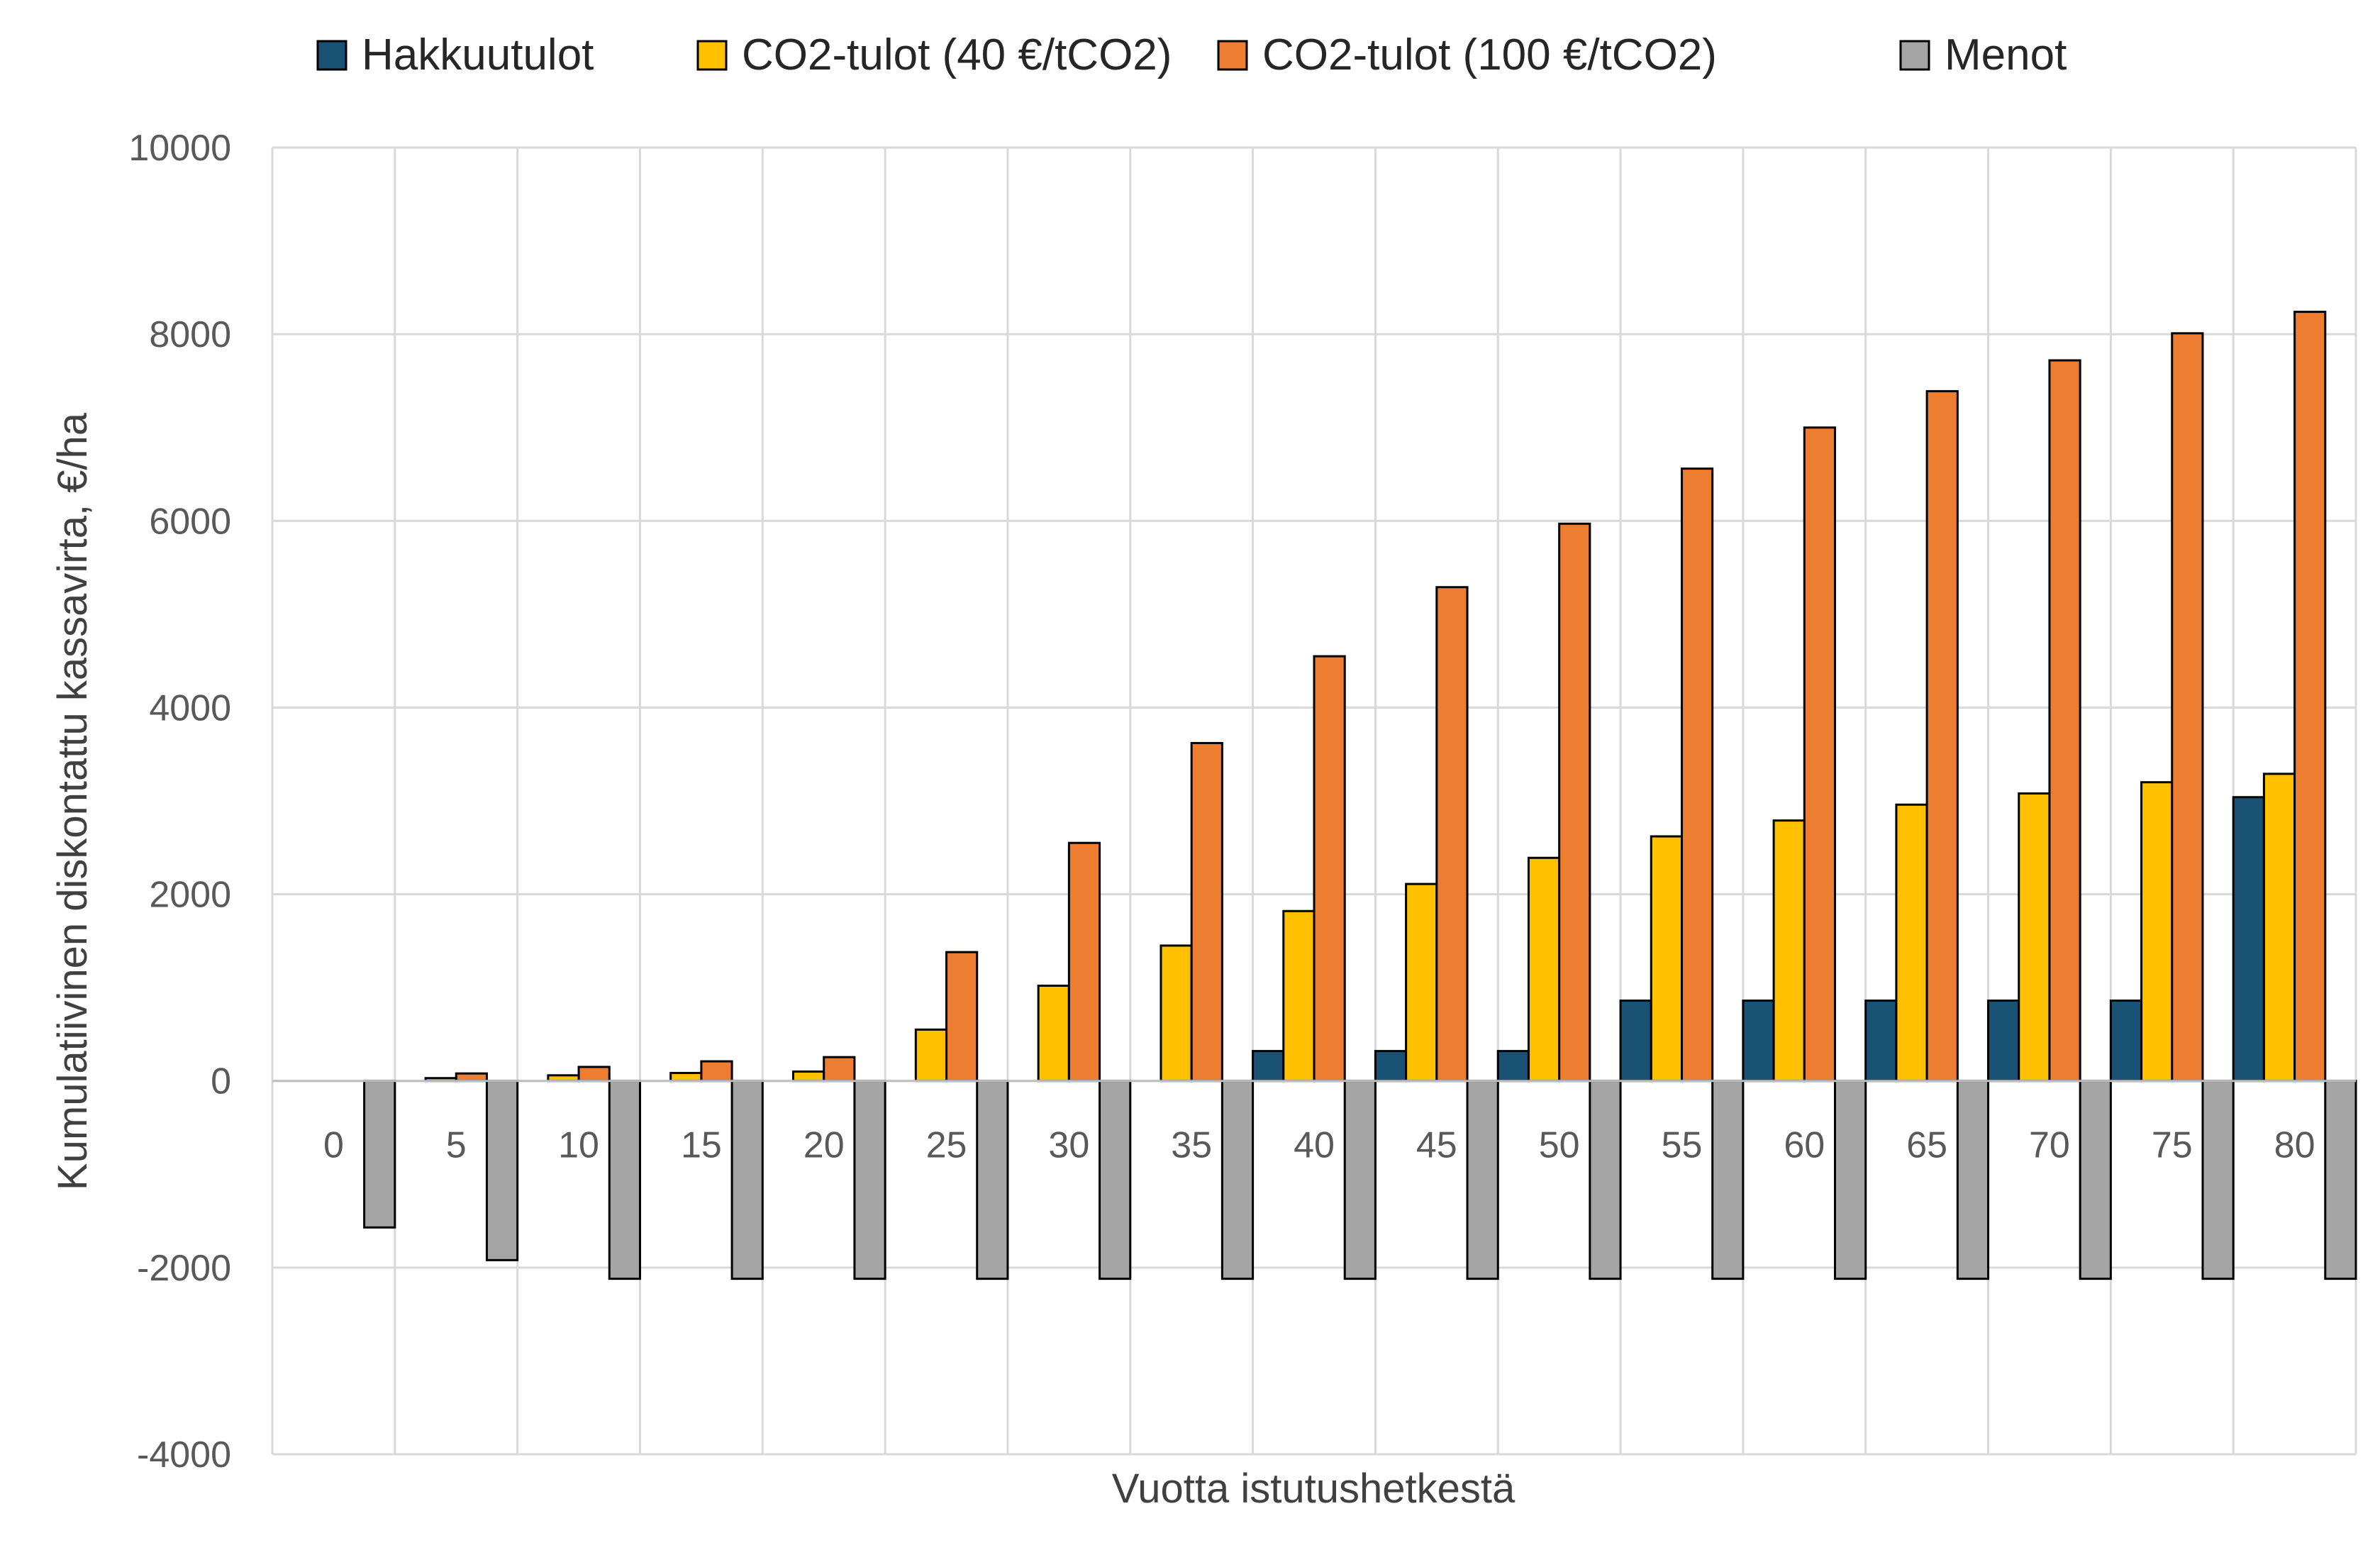  Describe the element at coordinates (456, 1145) in the screenshot. I see `x-tick-label: 5` at that location.